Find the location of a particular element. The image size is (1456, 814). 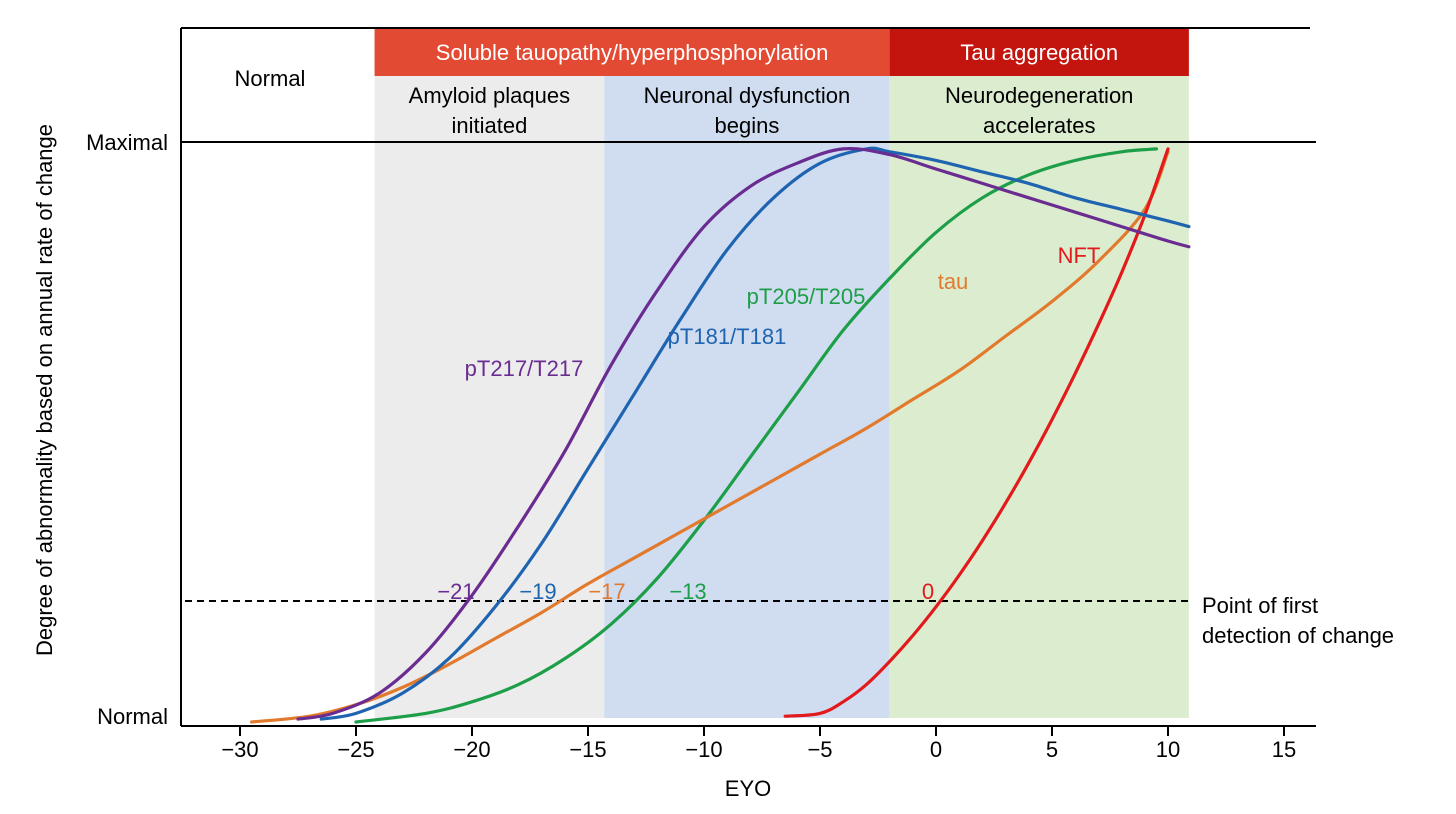

first-detection-labels: −21 −19 −17 −13 0 is located at coordinates (685, 591).